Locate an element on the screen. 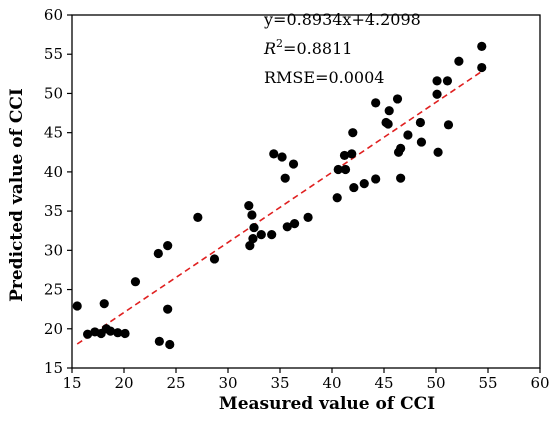 The image size is (550, 428). x-tick-label: 15 is located at coordinates (71, 383).